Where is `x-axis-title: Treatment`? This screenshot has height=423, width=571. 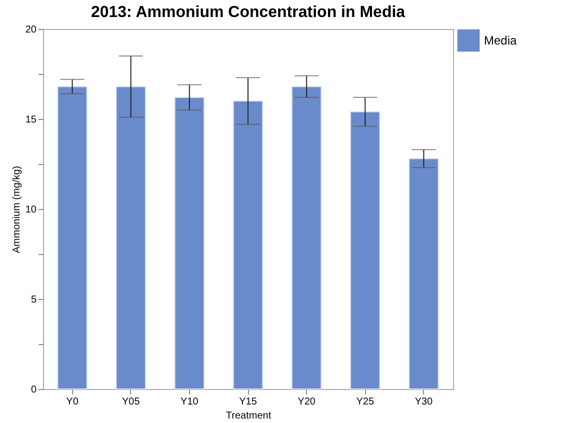 x-axis-title: Treatment is located at coordinates (249, 416).